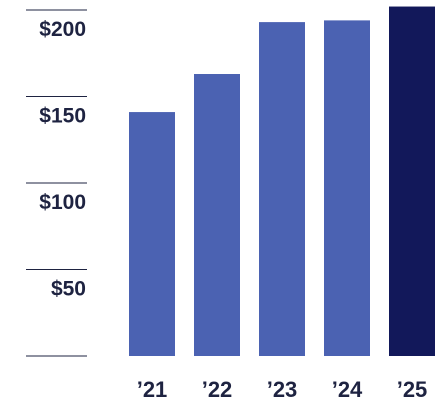 The height and width of the screenshot is (405, 444). Describe the element at coordinates (62, 202) in the screenshot. I see `y-tick-label: $100` at that location.